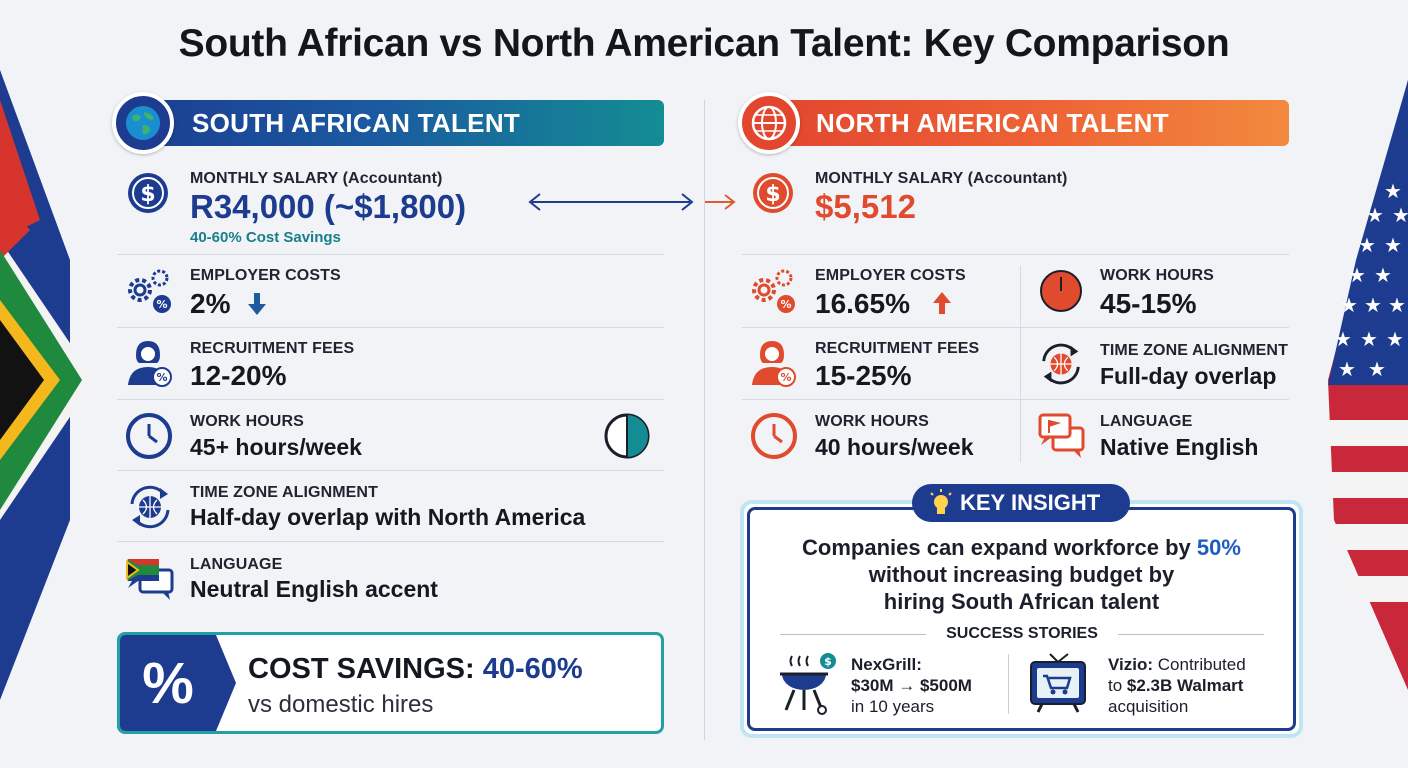  What do you see at coordinates (314, 589) in the screenshot?
I see `sa-language-value: Neutral English accent` at bounding box center [314, 589].